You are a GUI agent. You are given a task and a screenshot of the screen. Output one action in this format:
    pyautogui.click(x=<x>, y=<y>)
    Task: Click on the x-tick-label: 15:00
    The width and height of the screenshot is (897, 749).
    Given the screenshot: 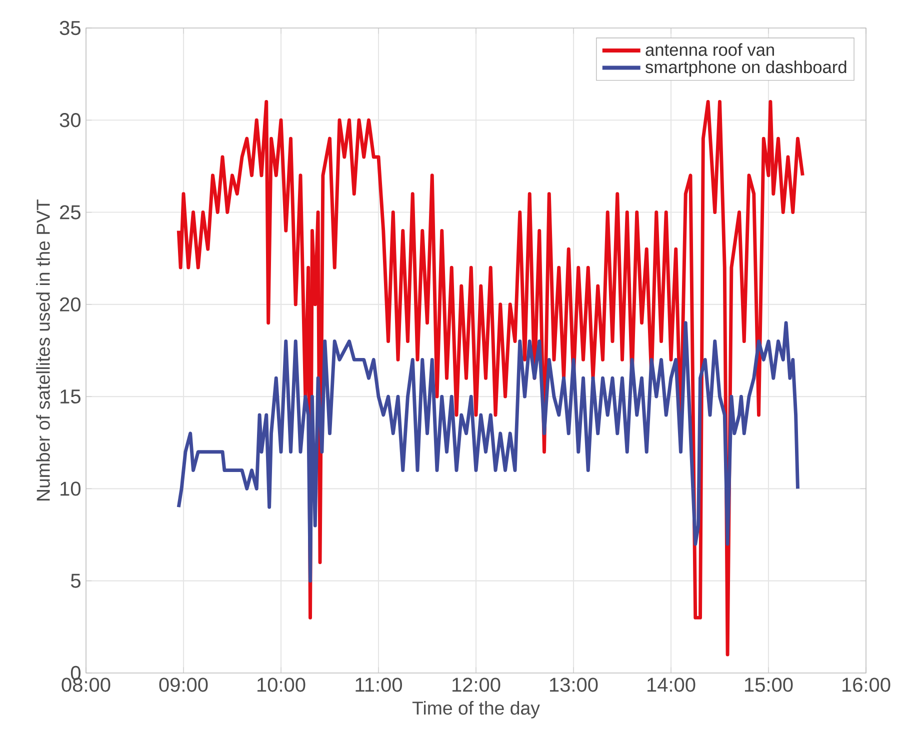 What is the action you would take?
    pyautogui.click(x=769, y=685)
    